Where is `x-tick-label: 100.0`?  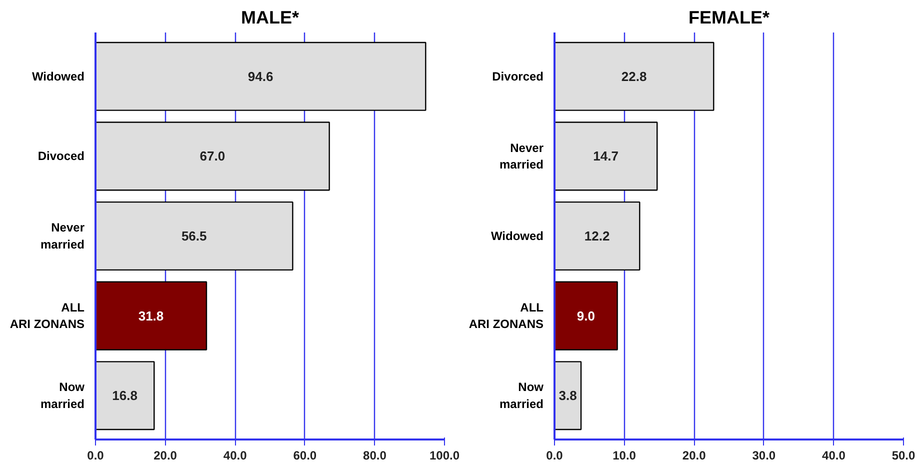
x-tick-label: 100.0 is located at coordinates (444, 455).